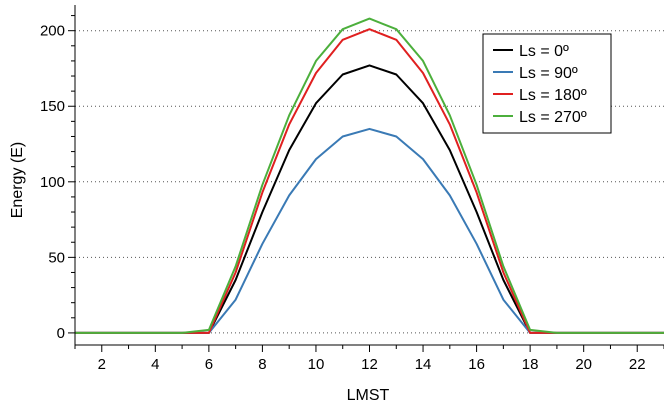 The image size is (664, 409). I want to click on y-axis-ticks: 0 50 100 150 200, so click(57, 178).